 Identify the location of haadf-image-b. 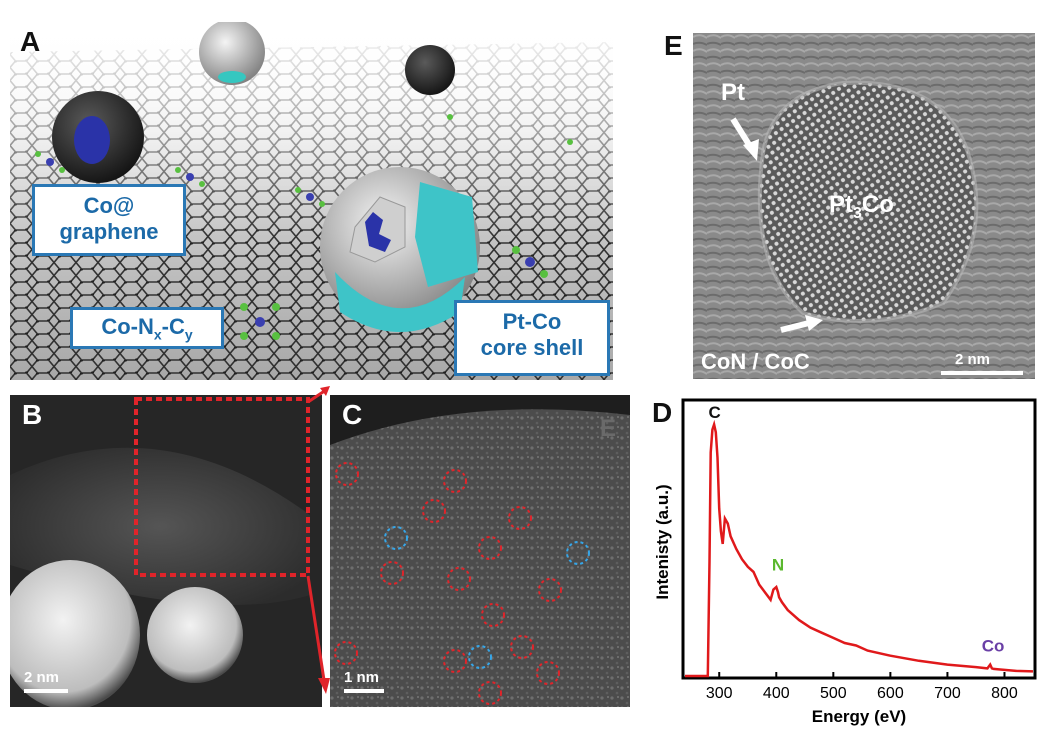
(166, 551).